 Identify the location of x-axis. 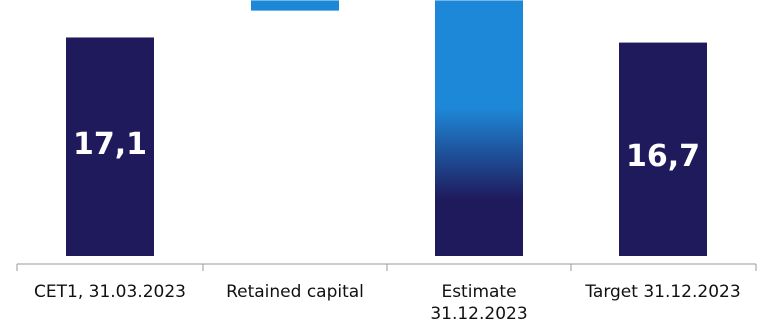
(386, 267).